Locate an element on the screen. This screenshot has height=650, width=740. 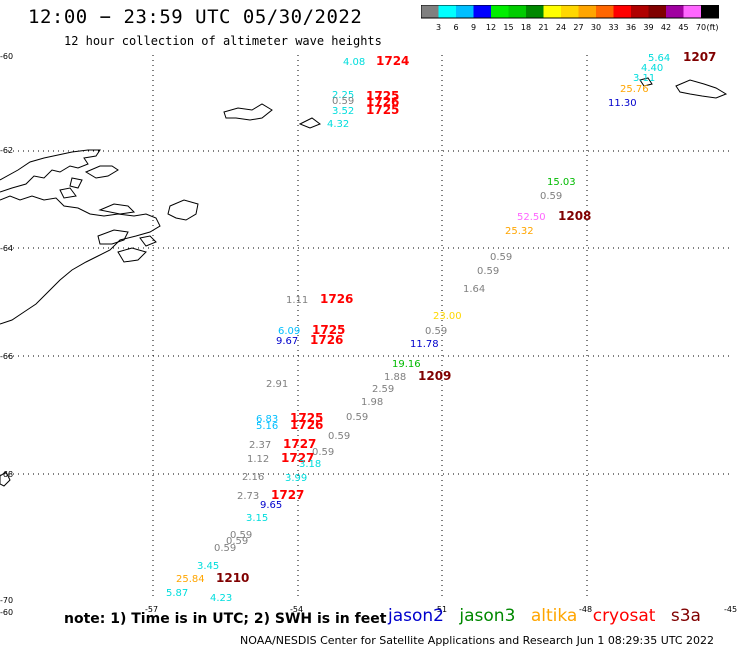
wave-height-label: 25.84 is located at coordinates (190, 579).